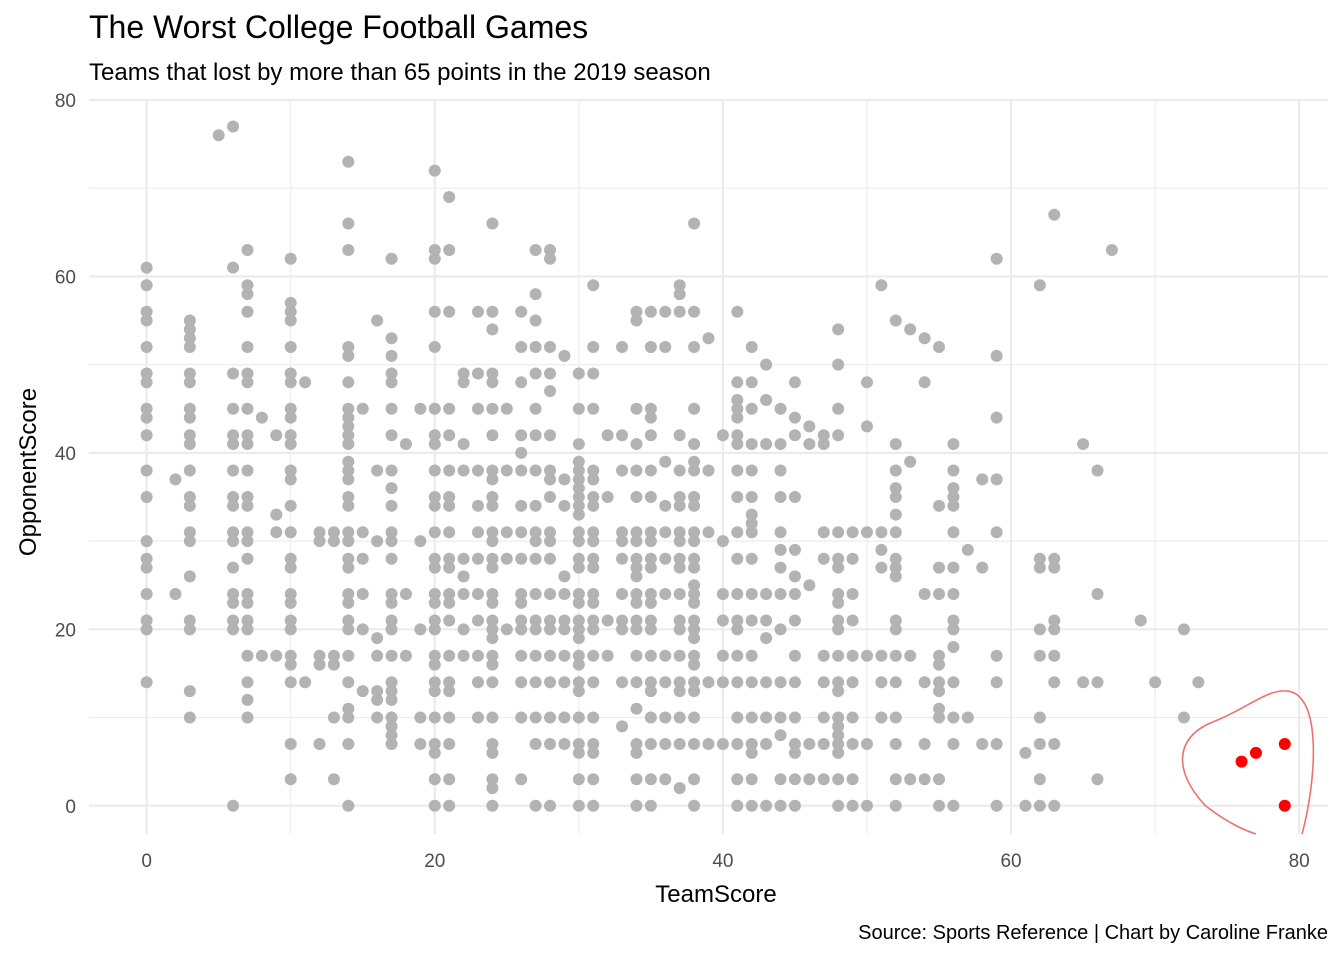 The image size is (1344, 960). I want to click on y-tick-label: 0, so click(70, 807).